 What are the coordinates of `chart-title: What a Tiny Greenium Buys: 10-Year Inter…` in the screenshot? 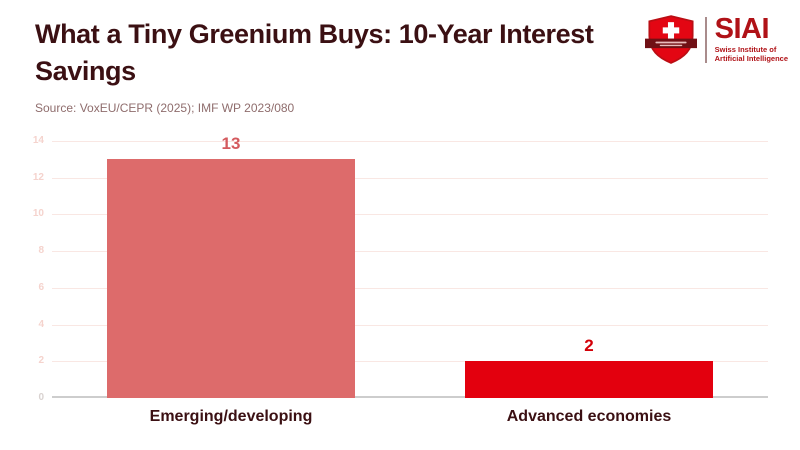 It's located at (314, 52).